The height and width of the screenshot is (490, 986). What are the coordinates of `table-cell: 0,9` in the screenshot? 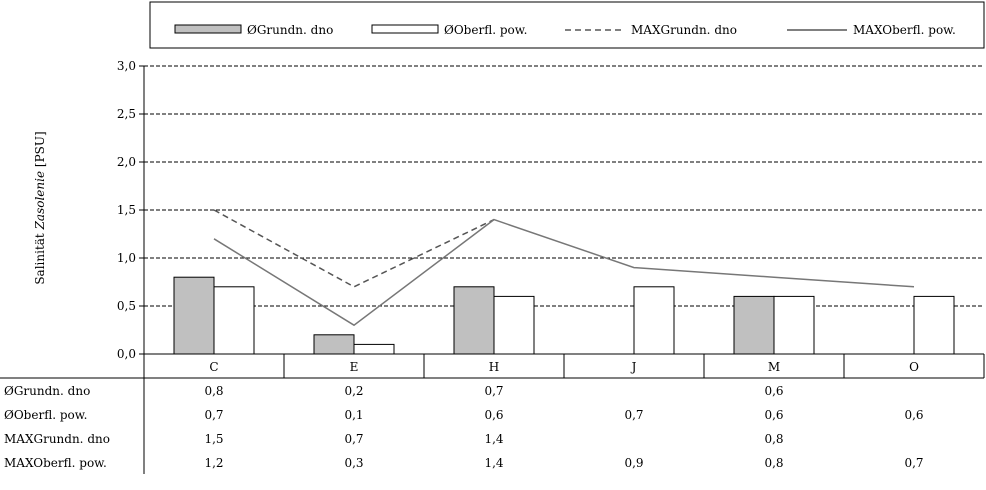 It's located at (633, 463).